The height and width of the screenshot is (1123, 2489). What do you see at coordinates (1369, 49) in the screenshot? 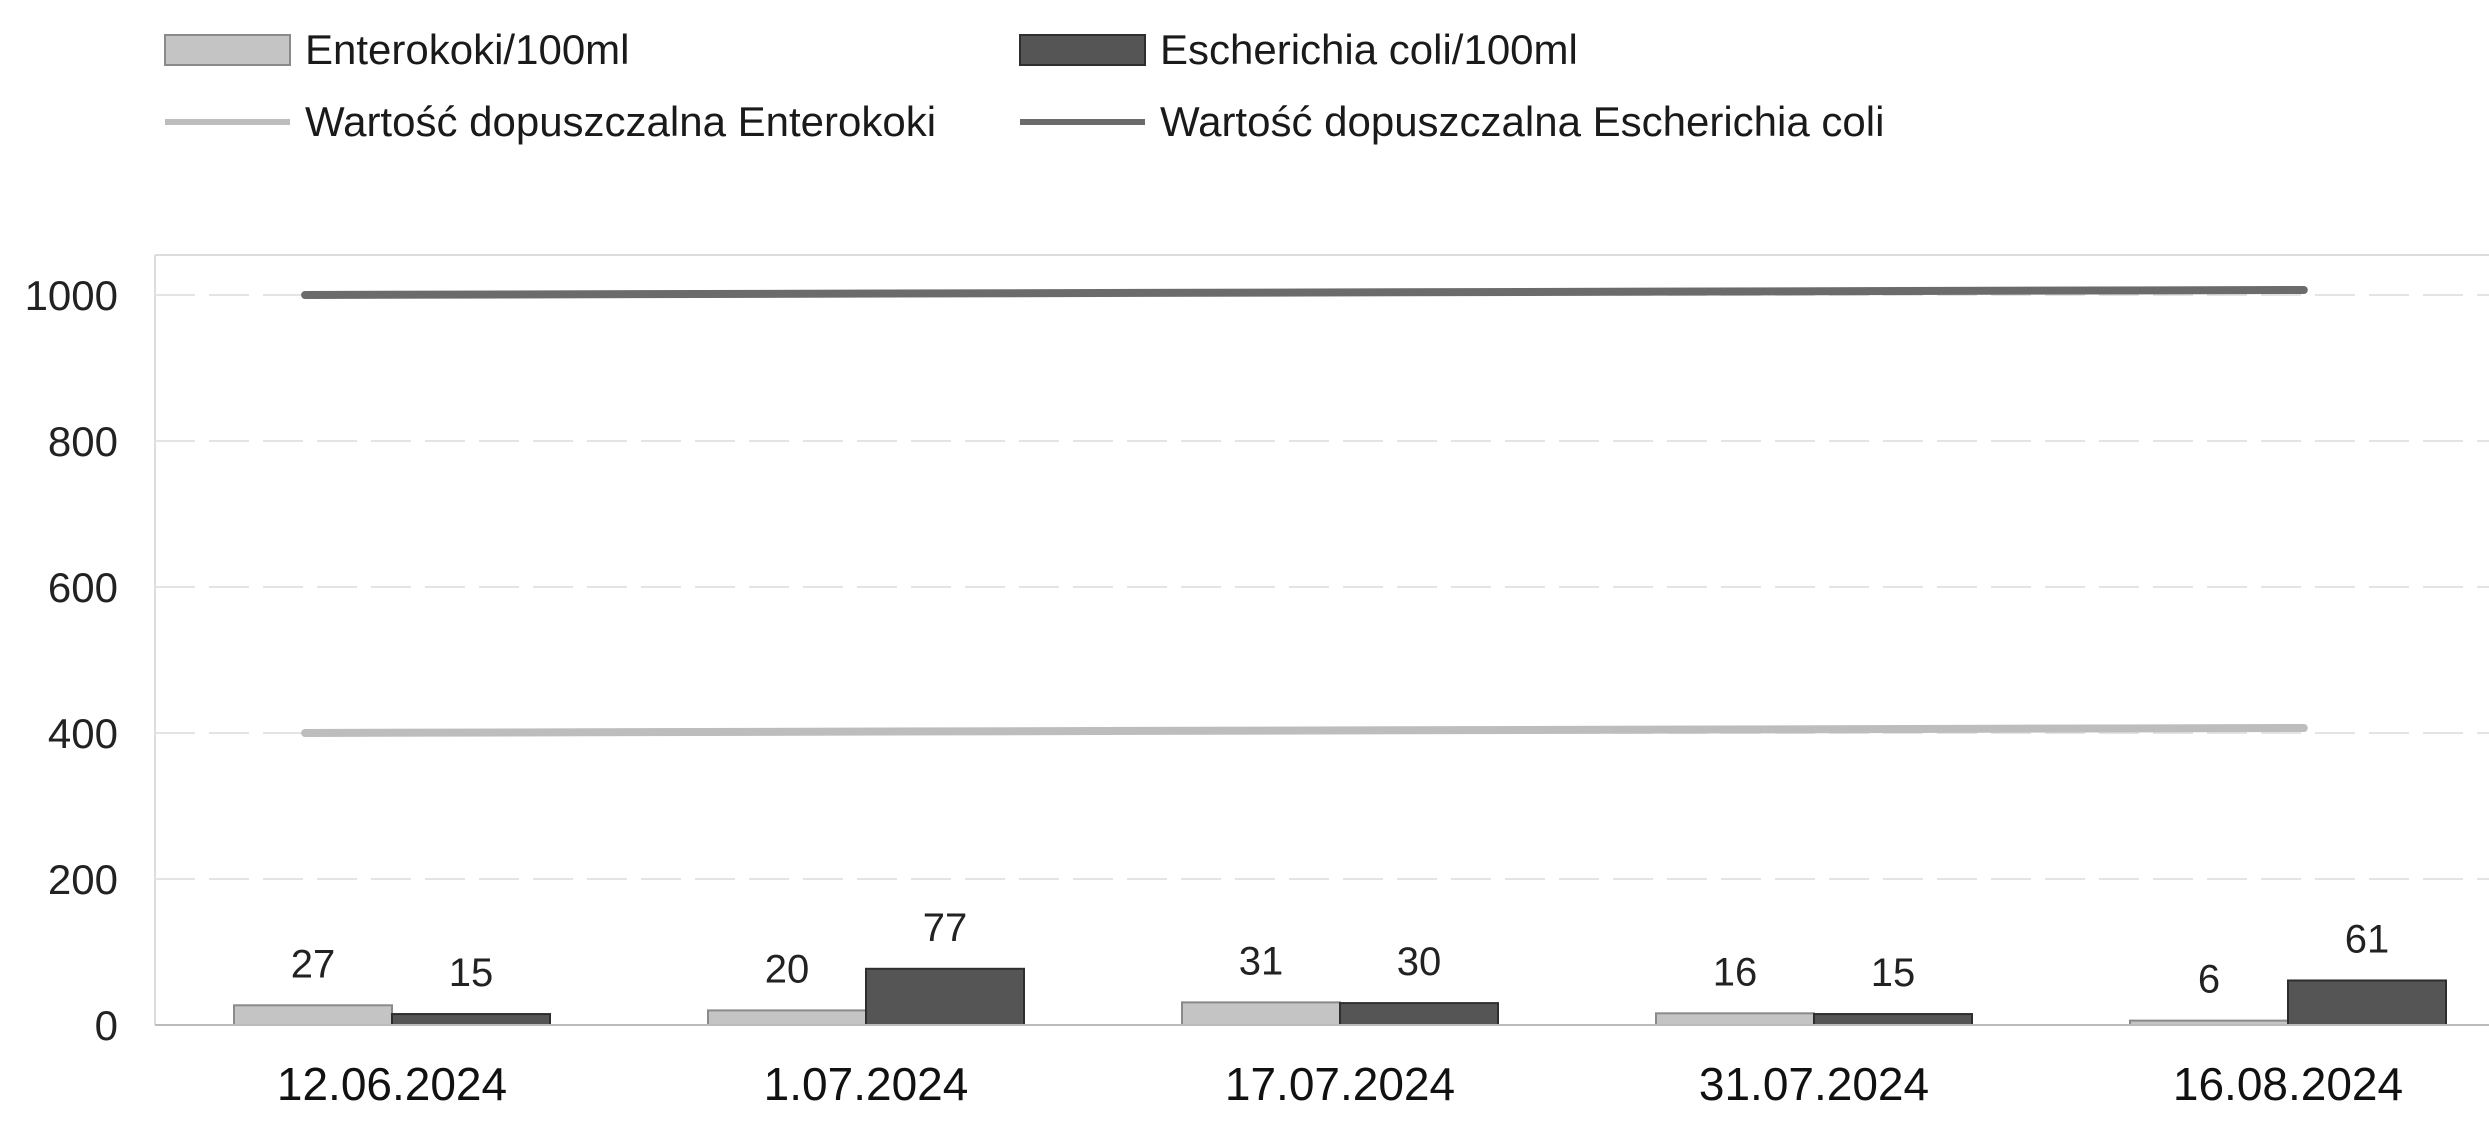
I see `legend-label: Escherichia coli/100ml` at bounding box center [1369, 49].